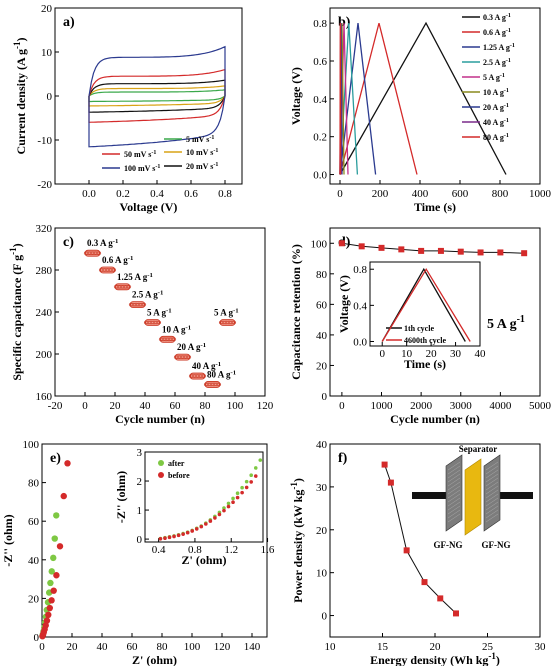  What do you see at coordinates (34, 561) in the screenshot?
I see `y-tick-label: 40` at bounding box center [34, 561].